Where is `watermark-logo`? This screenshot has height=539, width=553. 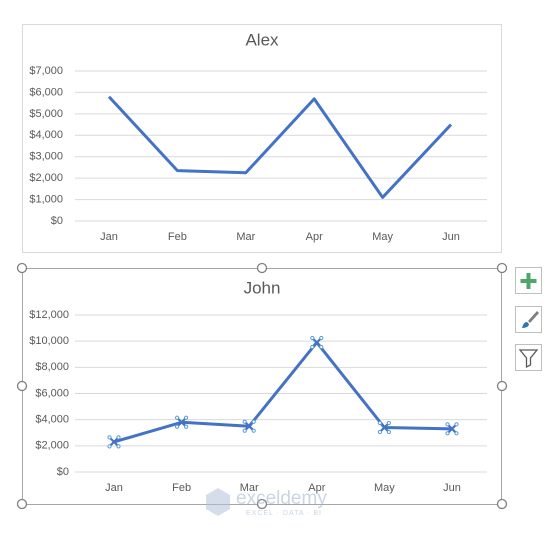 watermark-logo is located at coordinates (218, 502).